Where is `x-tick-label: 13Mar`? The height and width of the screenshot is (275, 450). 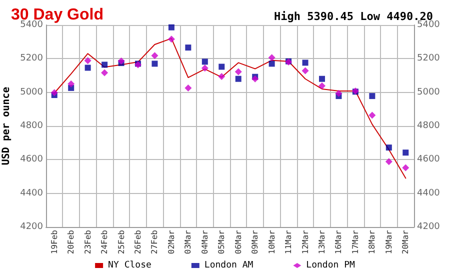 x-tick-label: 13Mar is located at coordinates (322, 242).